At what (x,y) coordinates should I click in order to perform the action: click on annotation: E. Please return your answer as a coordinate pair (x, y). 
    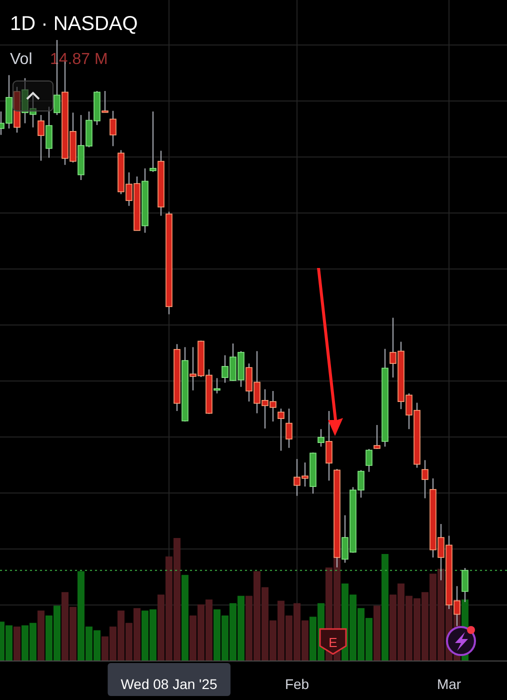
    Looking at the image, I should click on (333, 642).